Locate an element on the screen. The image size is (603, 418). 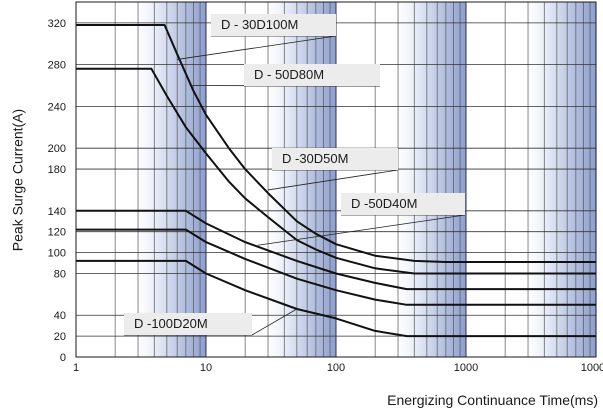
y-tick-label: 180 is located at coordinates (57, 170).